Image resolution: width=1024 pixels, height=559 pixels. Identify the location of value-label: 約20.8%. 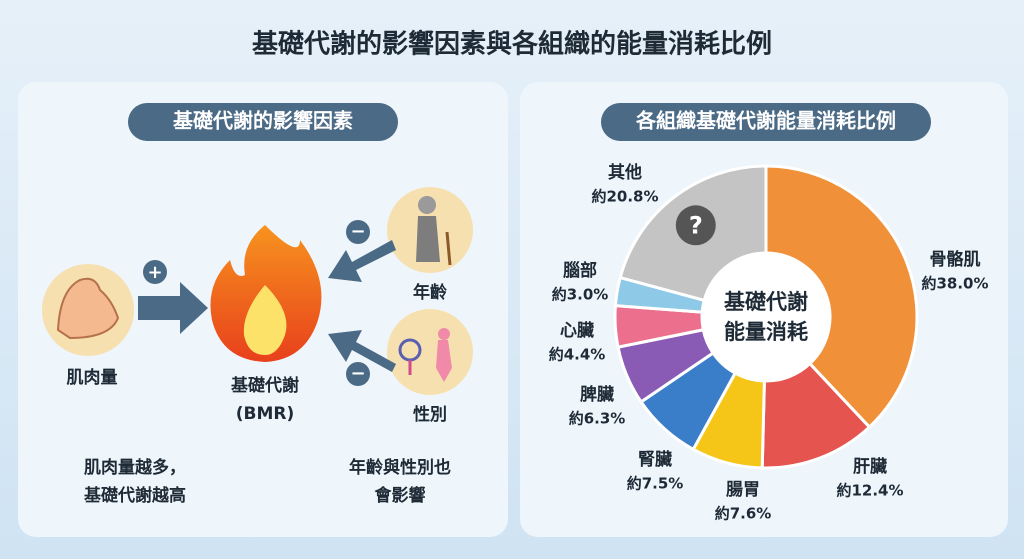
(624, 197).